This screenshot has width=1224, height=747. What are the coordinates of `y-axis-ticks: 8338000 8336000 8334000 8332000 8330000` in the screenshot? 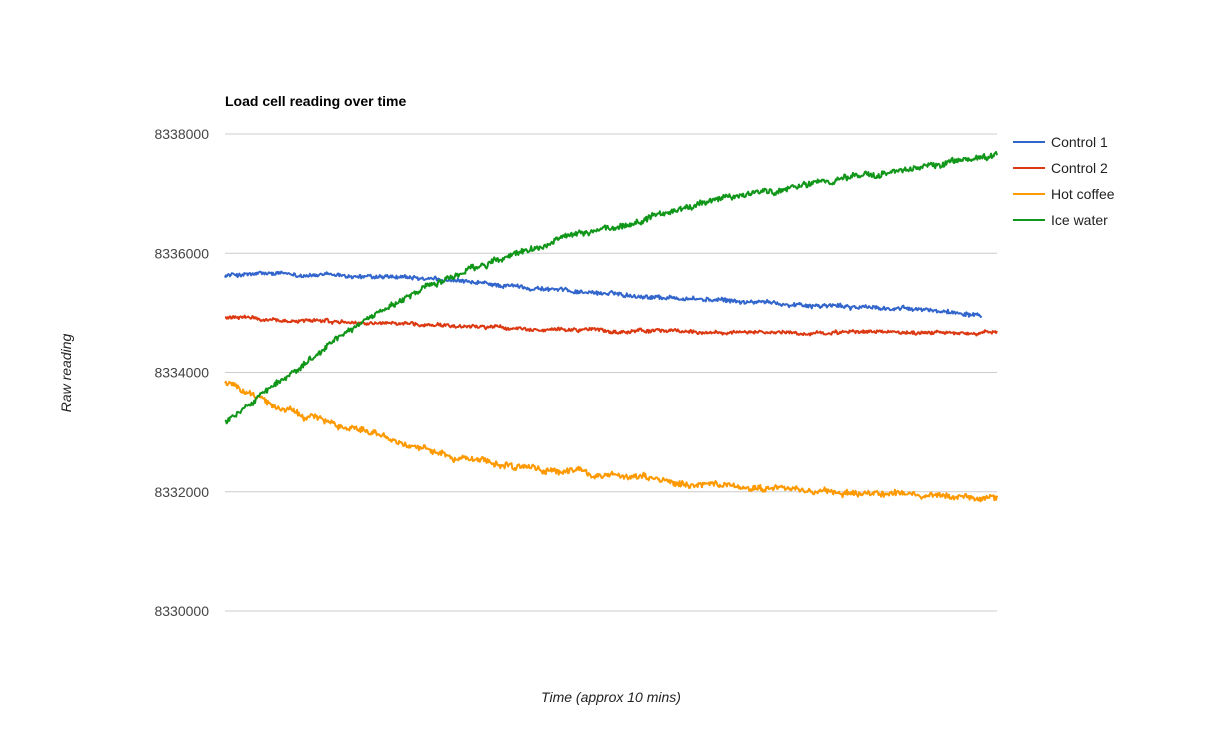 It's located at (181, 372).